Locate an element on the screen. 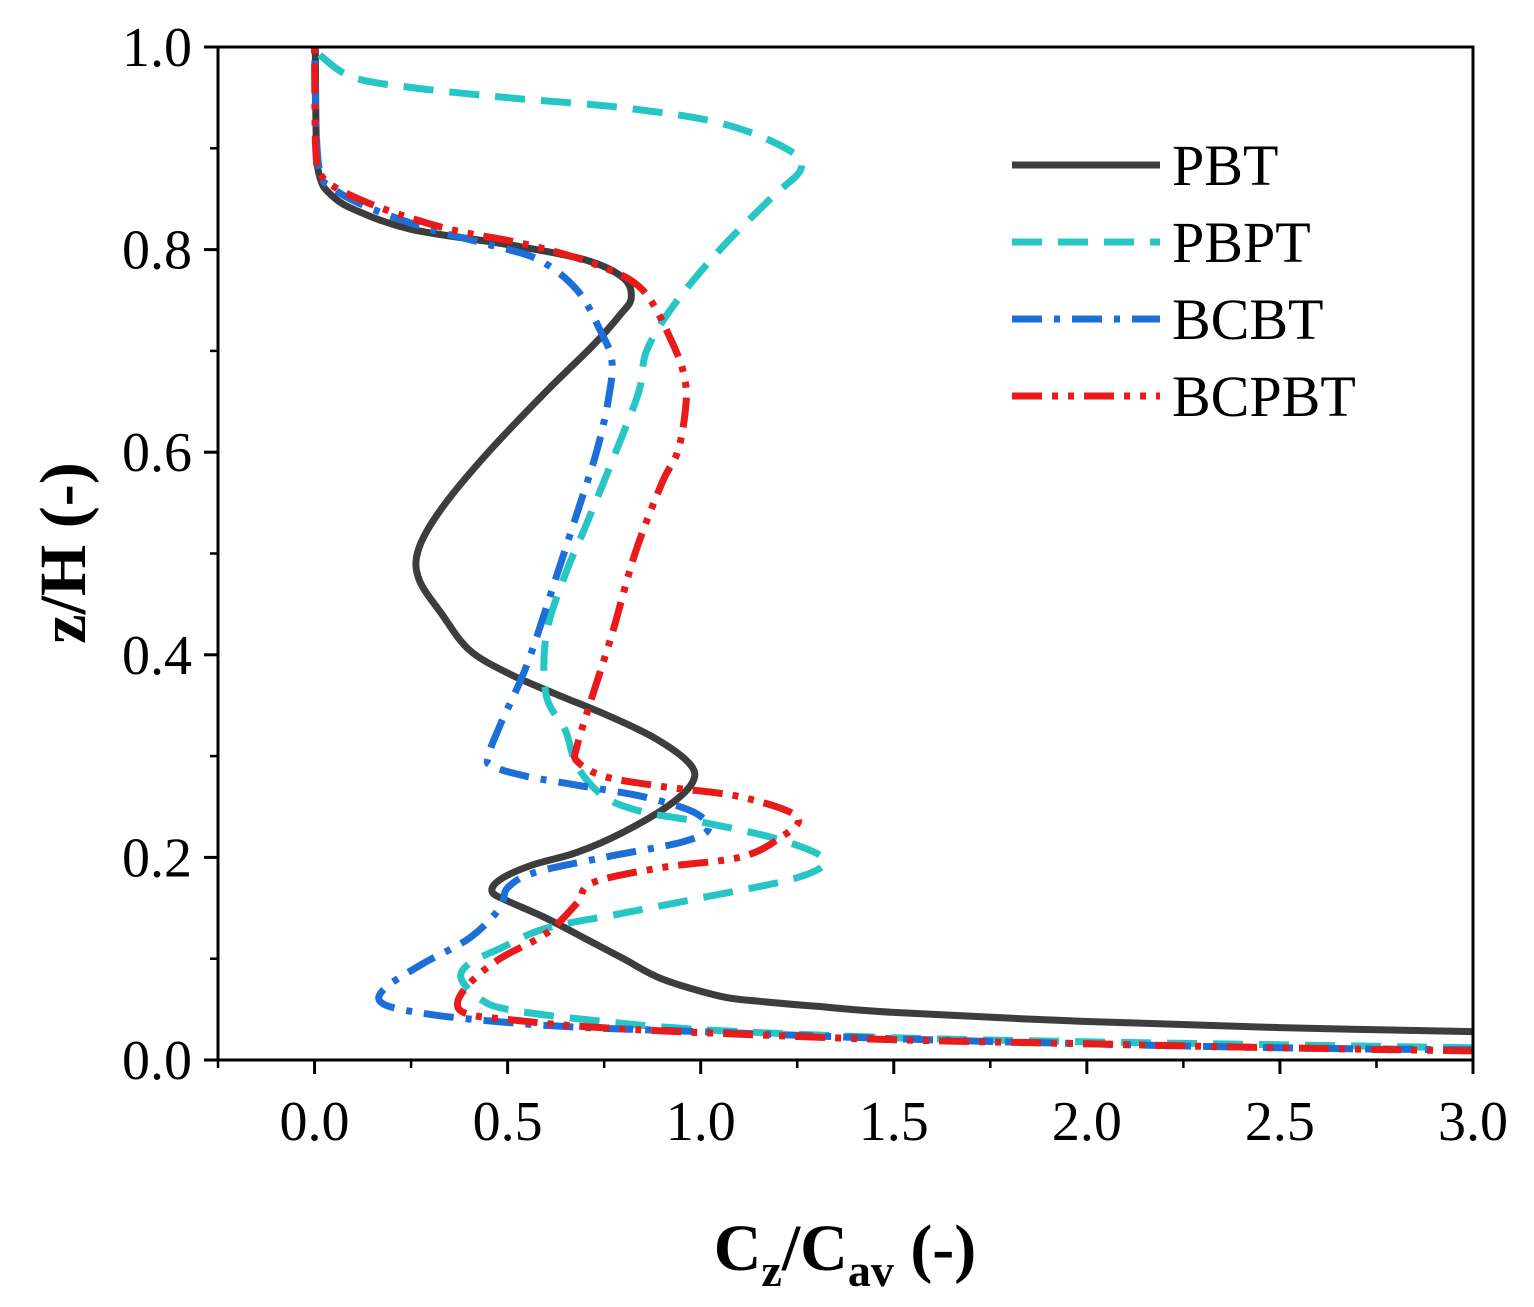 The height and width of the screenshot is (1307, 1534). y-tick-label: 0.2 is located at coordinates (157, 858).